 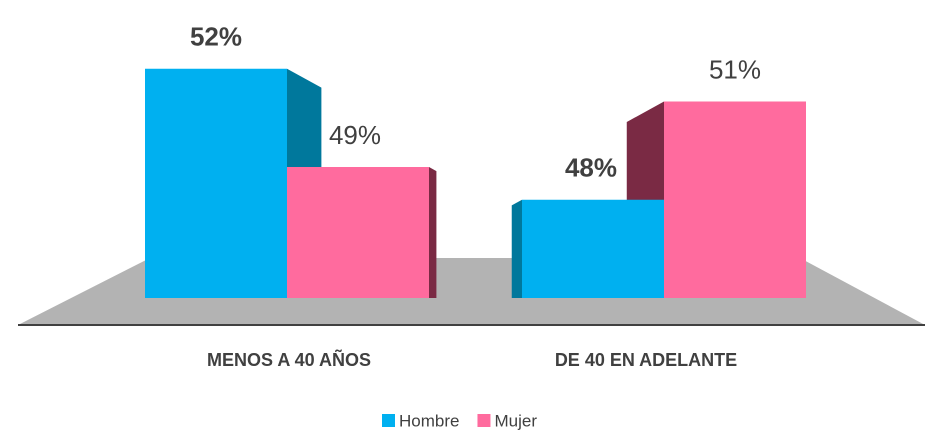 I want to click on x-tick-label: MENOS A 40 AÑOS, so click(x=289, y=359).